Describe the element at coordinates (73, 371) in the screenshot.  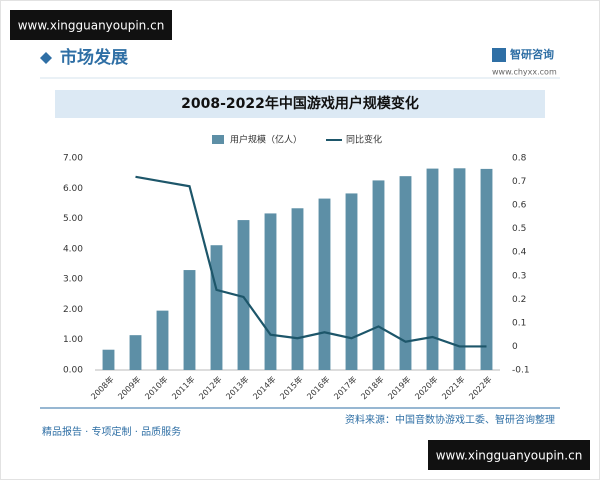
I see `y-tick-label: 0.00` at that location.